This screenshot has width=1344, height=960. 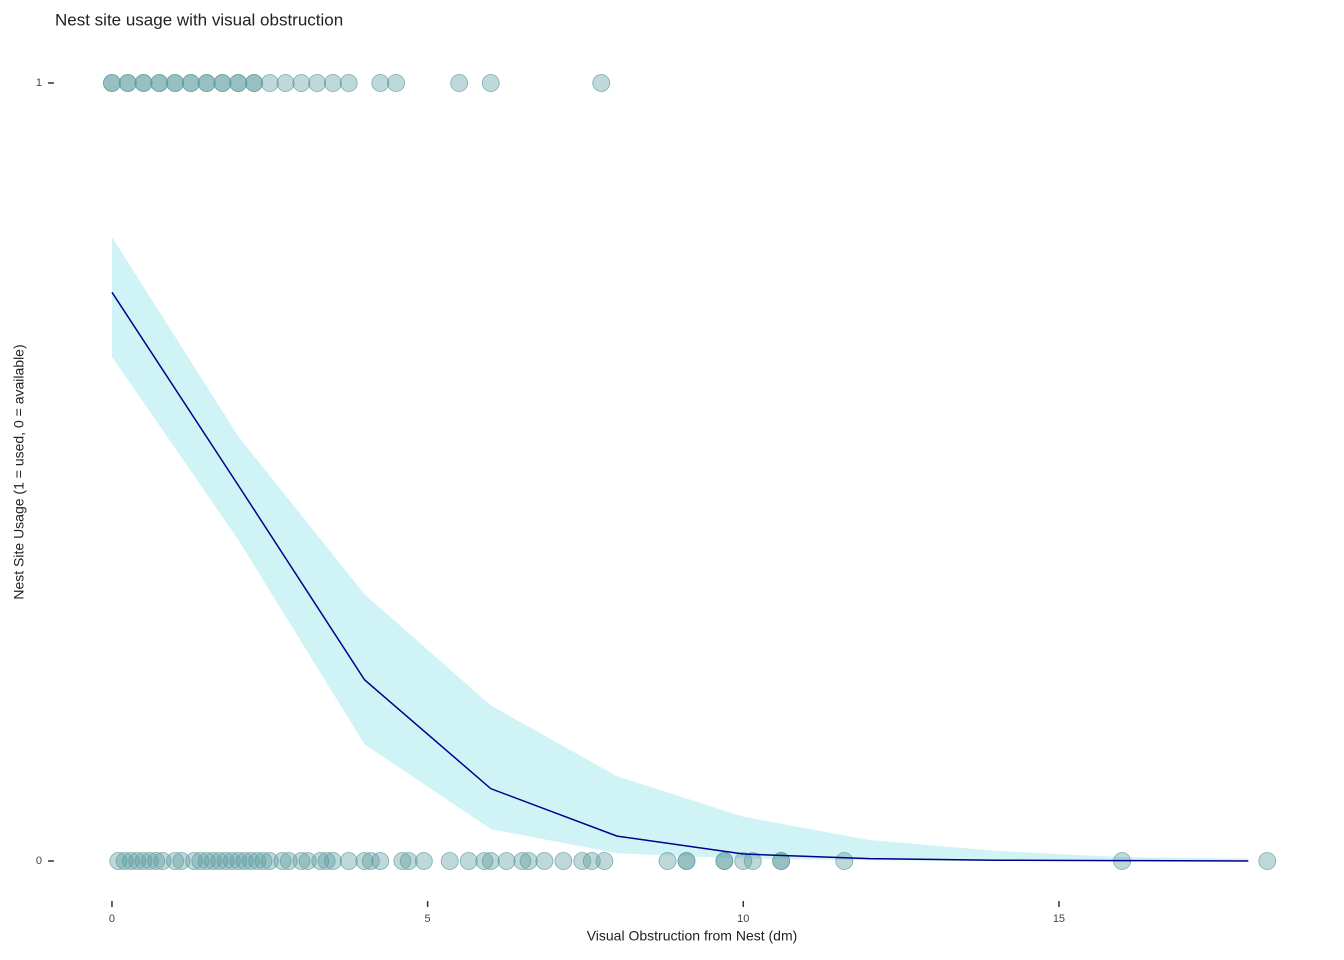 What do you see at coordinates (39, 861) in the screenshot?
I see `y-tick-label: 0` at bounding box center [39, 861].